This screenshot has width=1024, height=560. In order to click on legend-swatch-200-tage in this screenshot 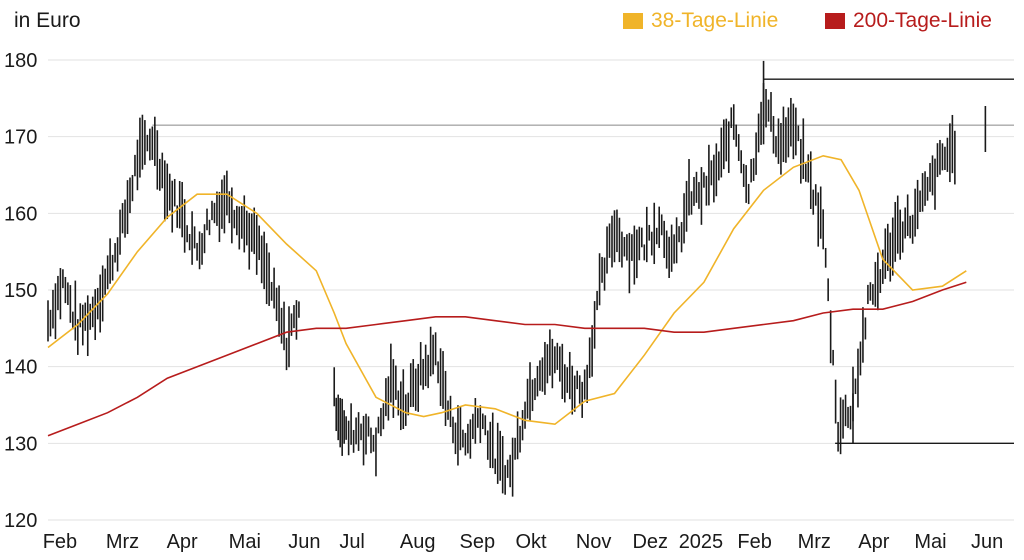, I will do `click(835, 21)`.